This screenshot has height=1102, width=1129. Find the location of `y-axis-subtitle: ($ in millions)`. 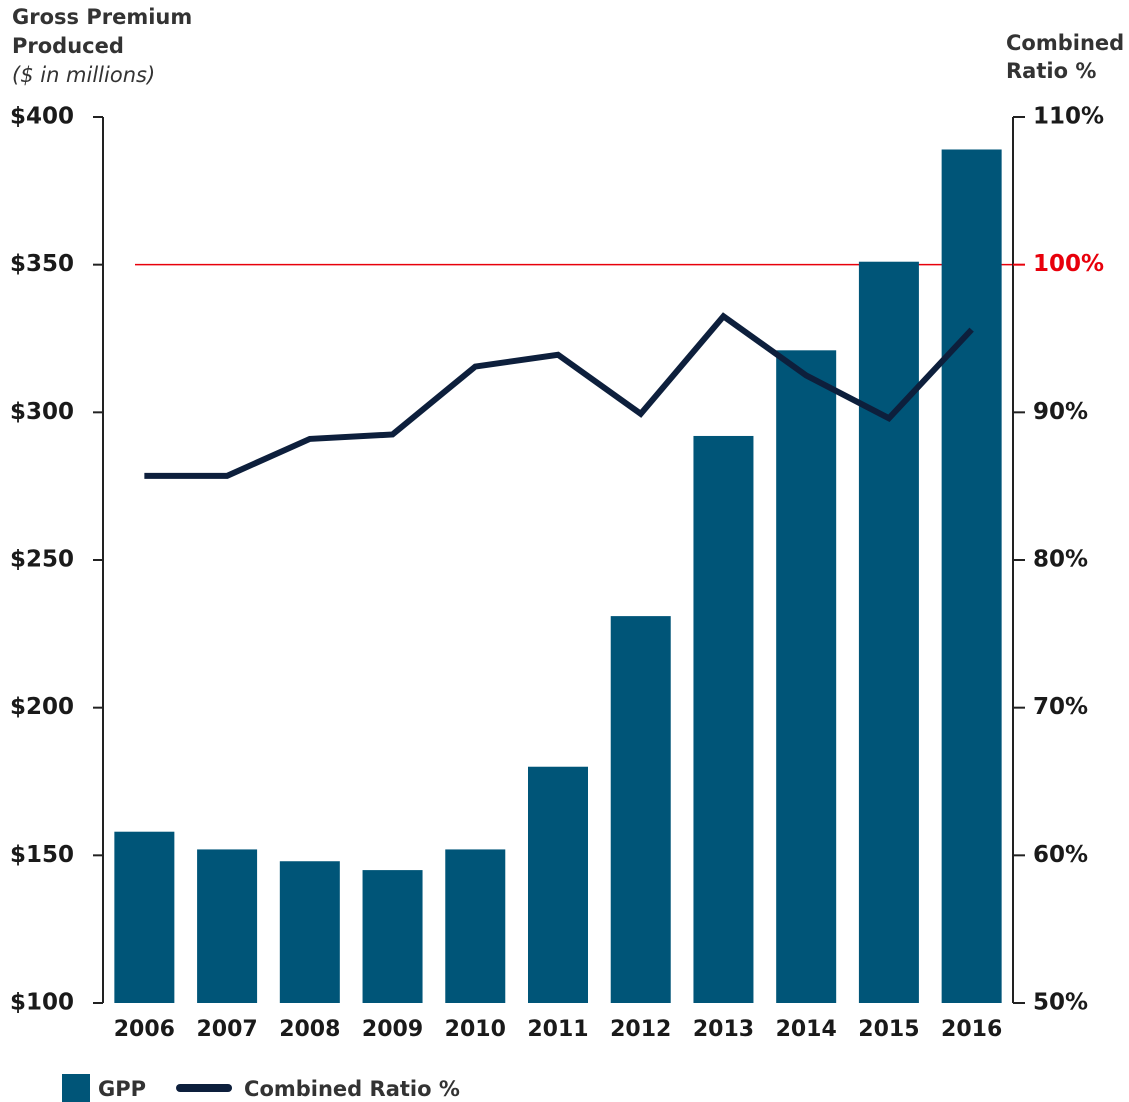

y-axis-subtitle: ($ in millions) is located at coordinates (83, 75).